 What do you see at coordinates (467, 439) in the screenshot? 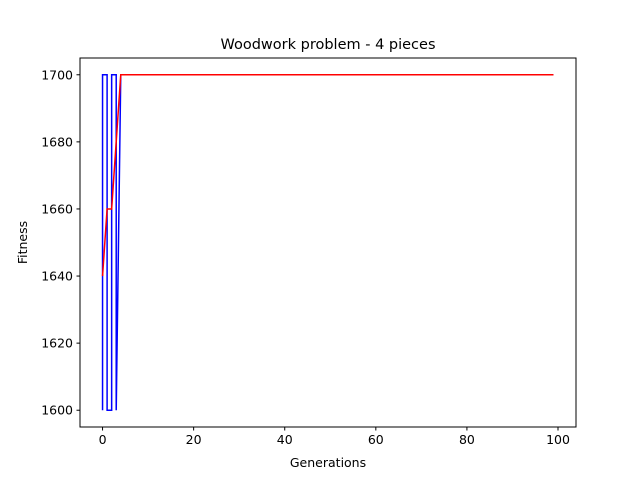
I see `x-tick-label: 80` at bounding box center [467, 439].